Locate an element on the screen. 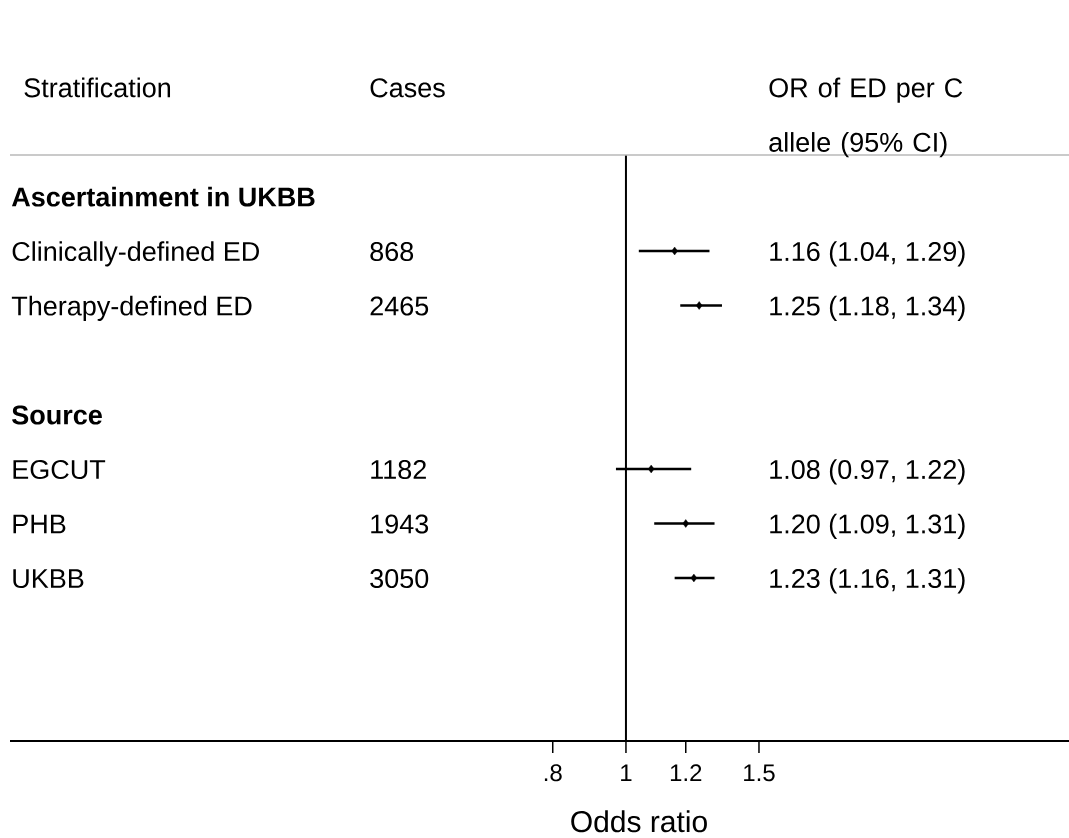 The height and width of the screenshot is (838, 1069). annotation: 1.25 (1.18, 1.34) is located at coordinates (867, 308).